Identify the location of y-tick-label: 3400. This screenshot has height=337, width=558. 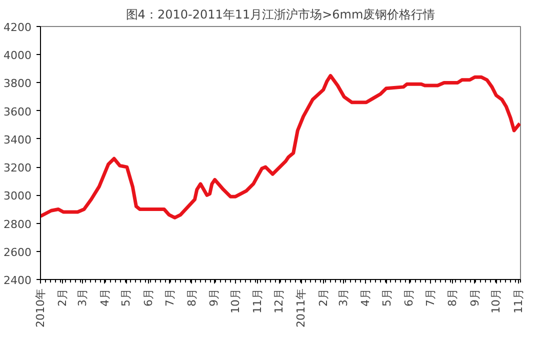
(18, 139).